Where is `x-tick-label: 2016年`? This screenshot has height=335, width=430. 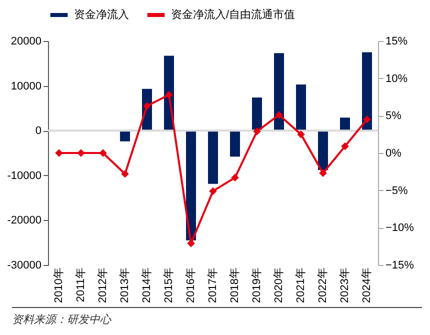 x-tick-label: 2016年 is located at coordinates (191, 285).